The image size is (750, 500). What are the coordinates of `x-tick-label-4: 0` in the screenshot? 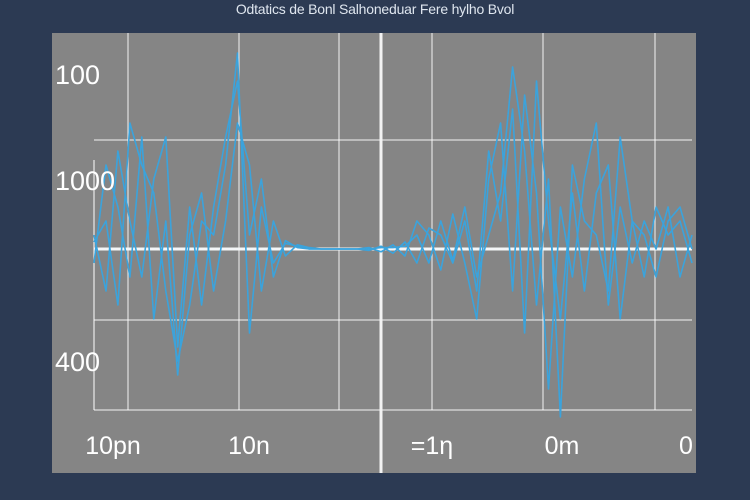 It's located at (686, 446).